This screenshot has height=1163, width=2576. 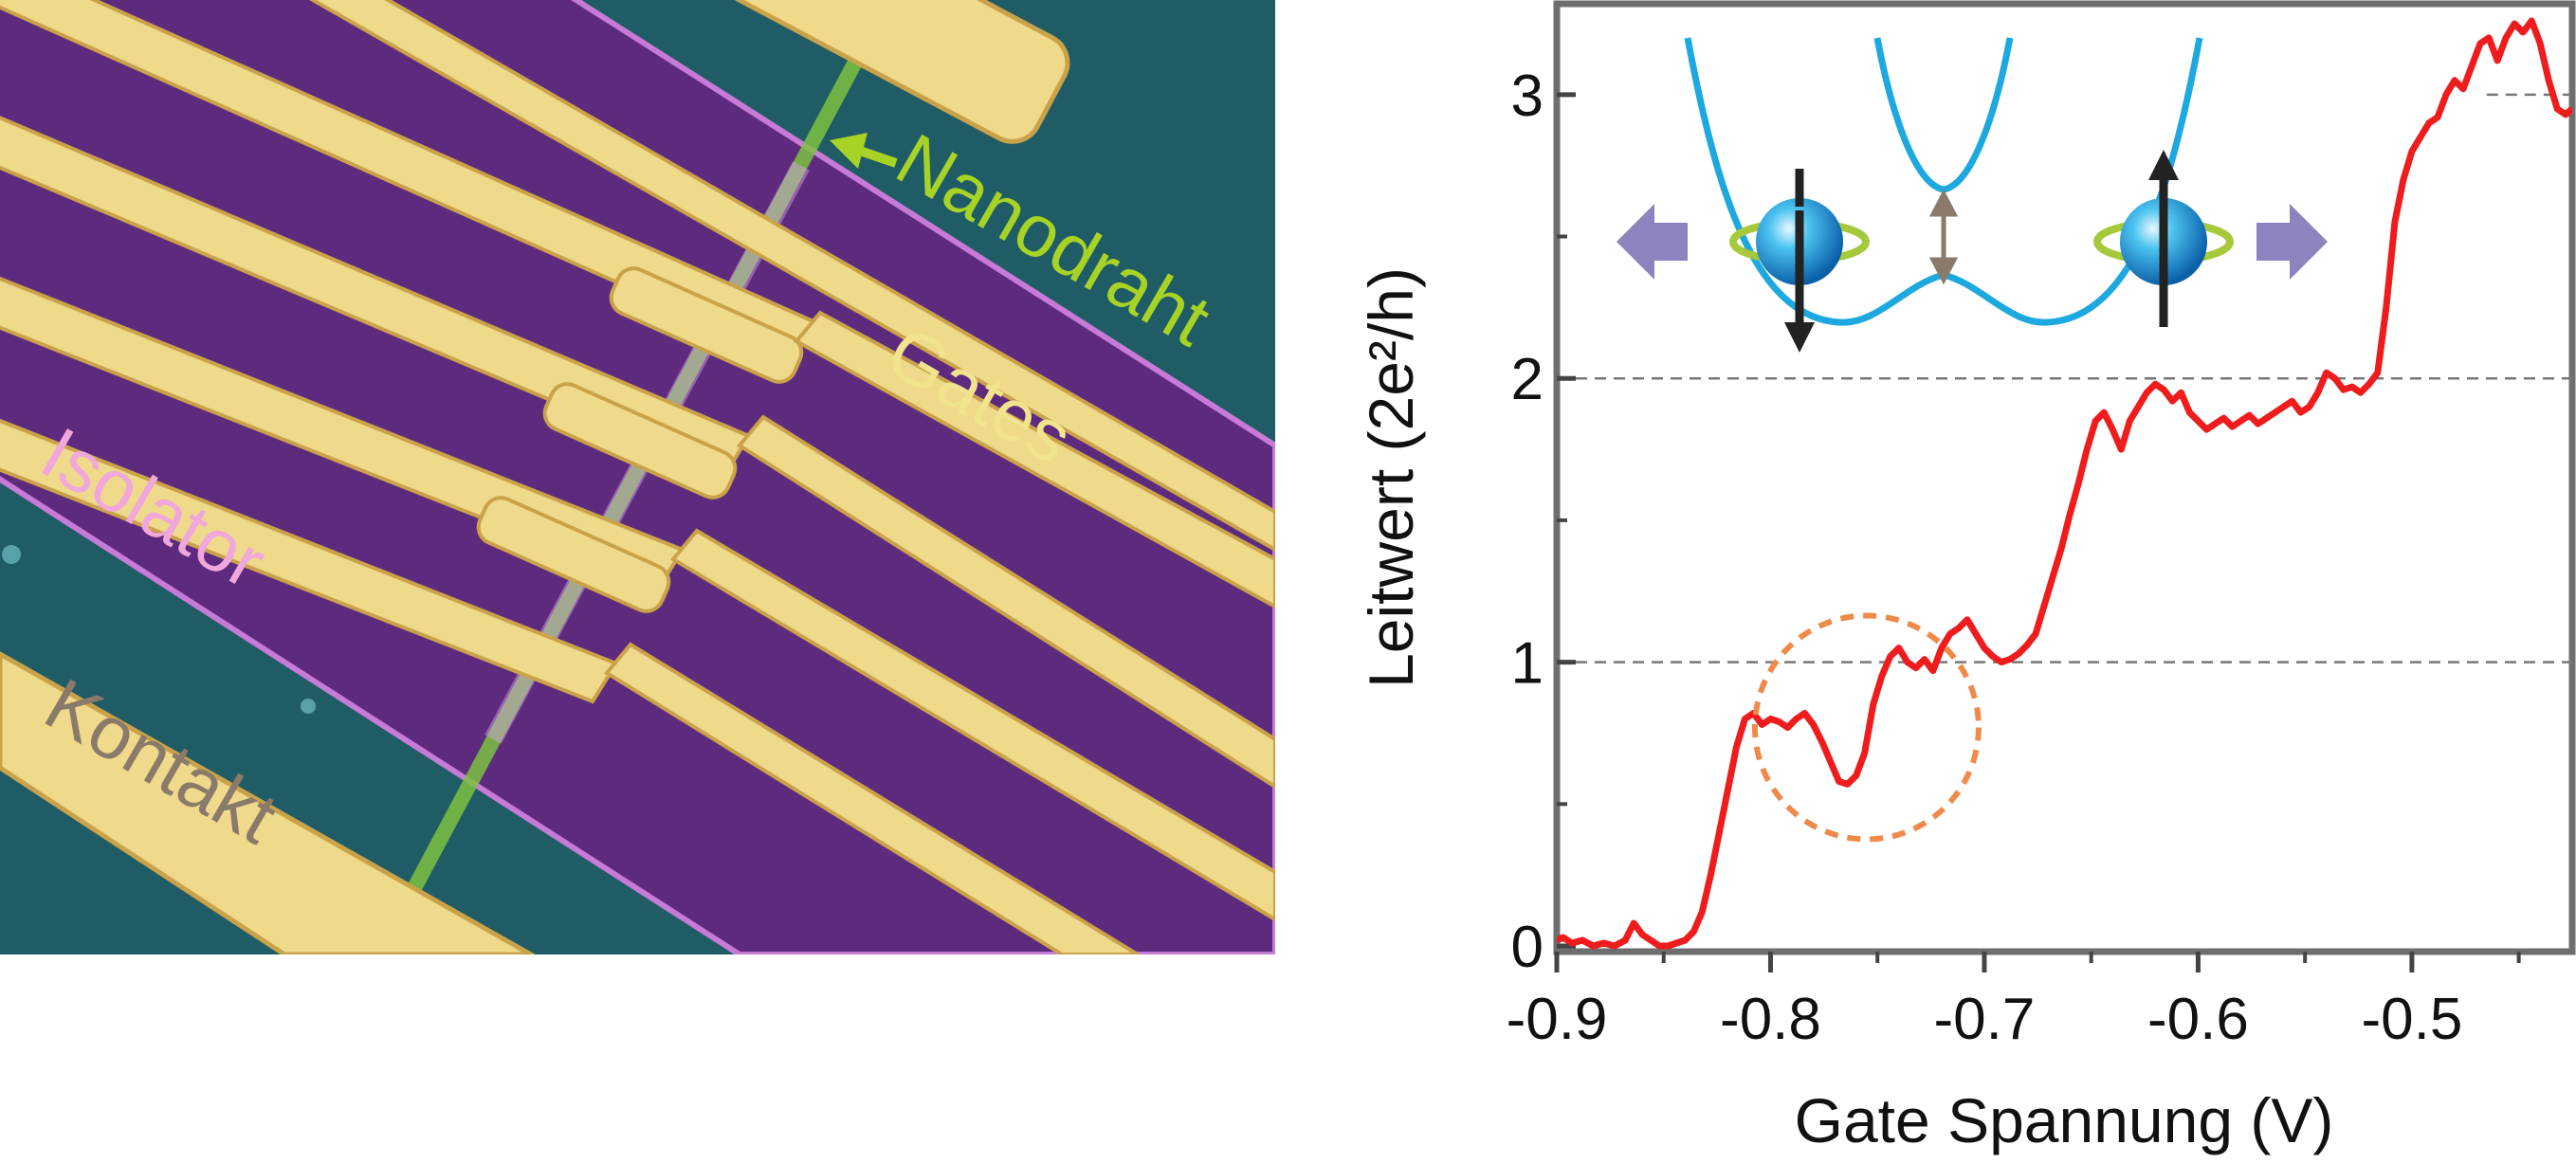 What do you see at coordinates (2411, 1019) in the screenshot?
I see `x-tick-label: -0.5` at bounding box center [2411, 1019].